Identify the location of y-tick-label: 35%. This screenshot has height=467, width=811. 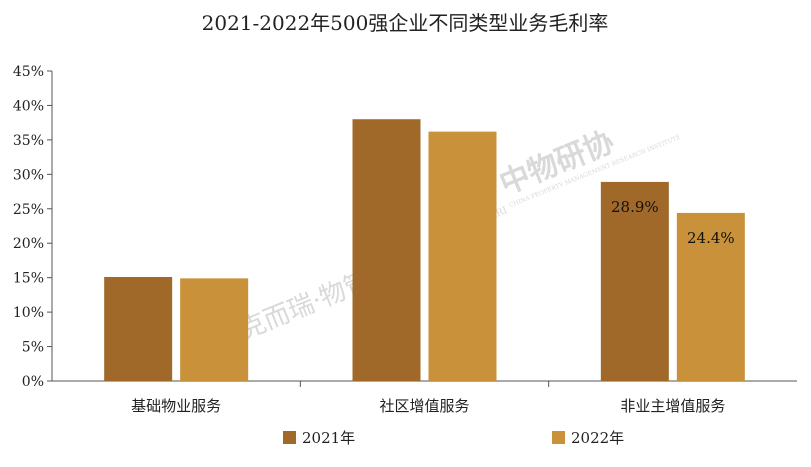
(28, 141).